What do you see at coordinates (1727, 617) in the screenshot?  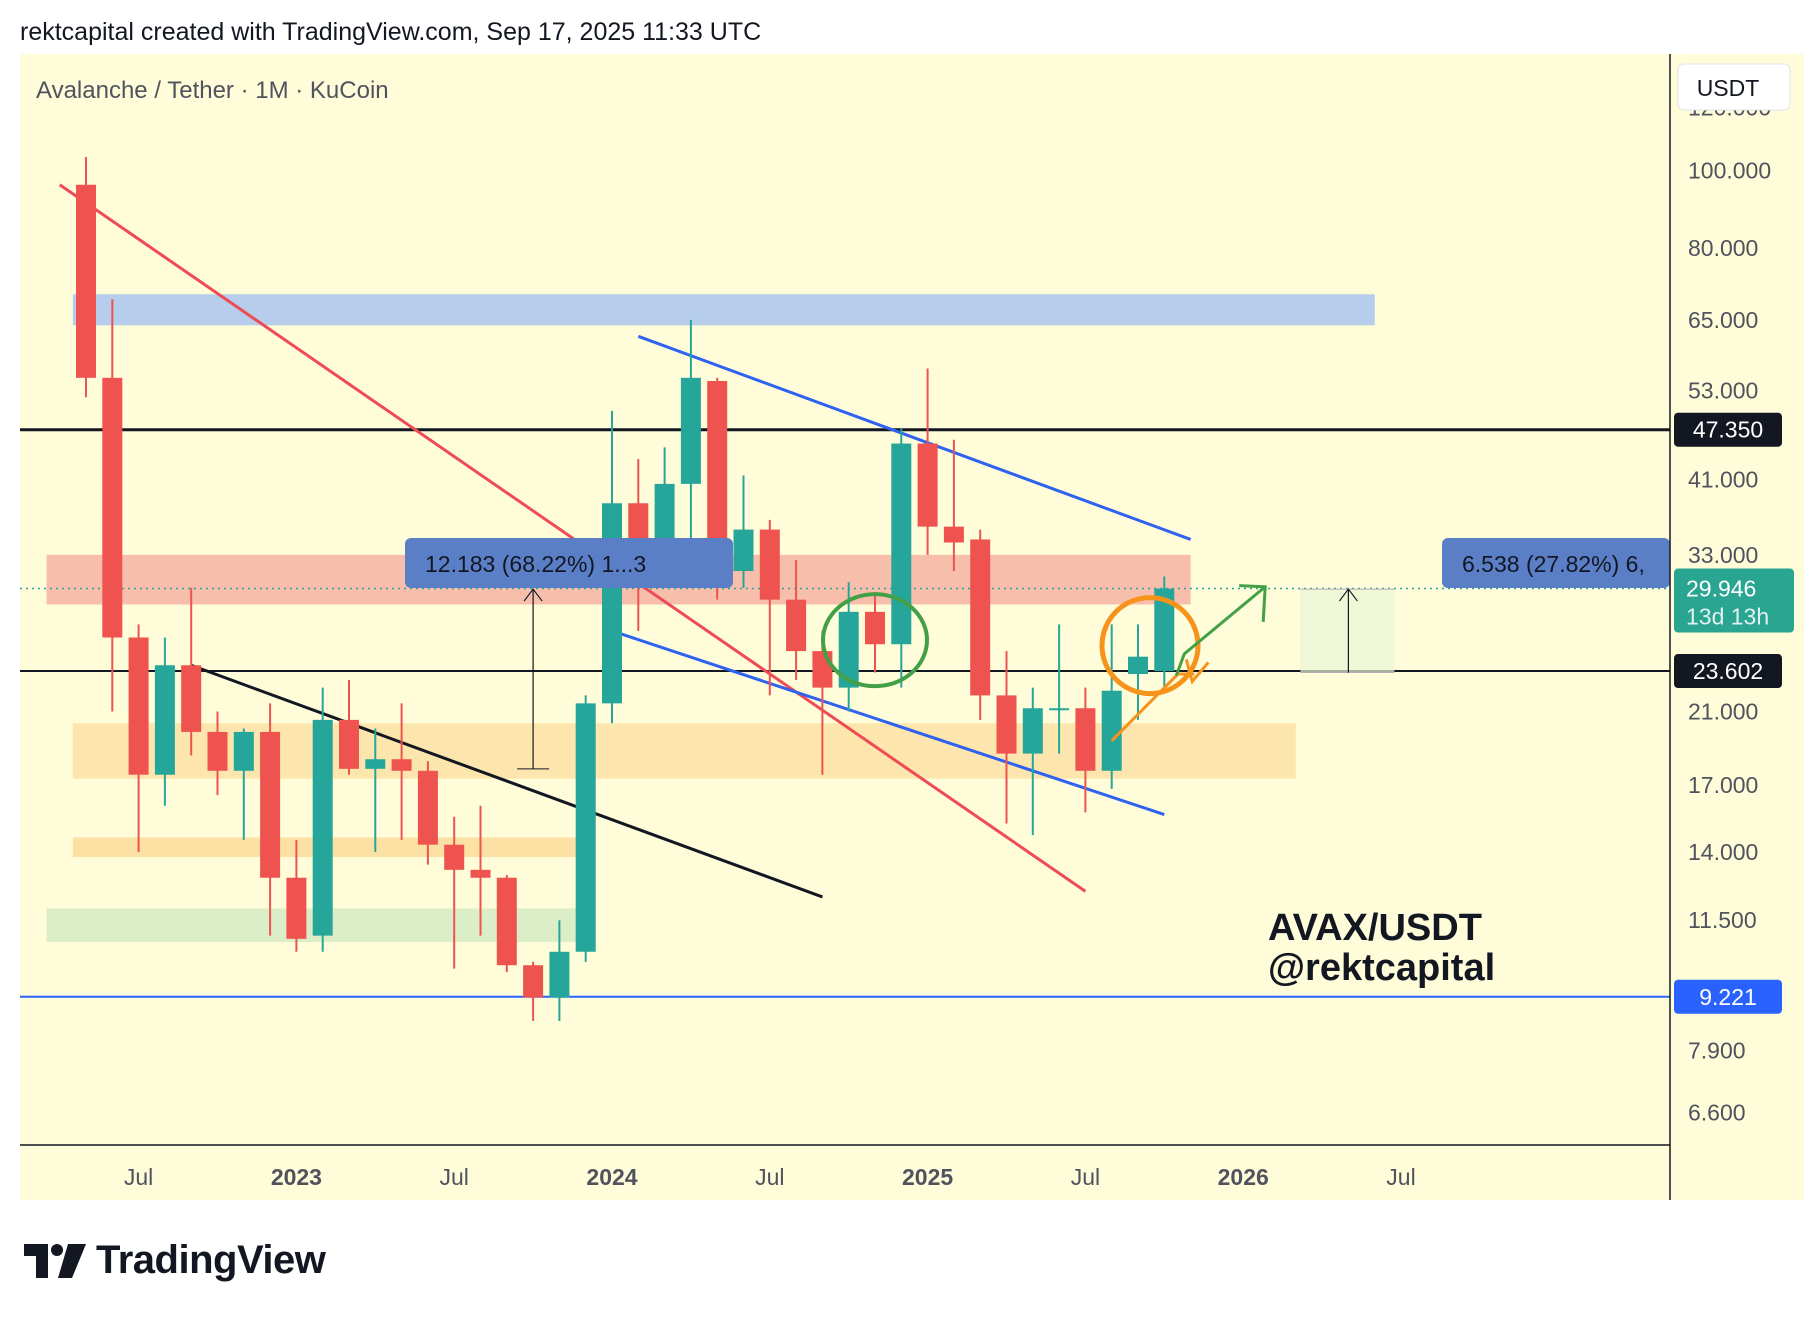 I see `last-price-countdown: 13d 13h` at bounding box center [1727, 617].